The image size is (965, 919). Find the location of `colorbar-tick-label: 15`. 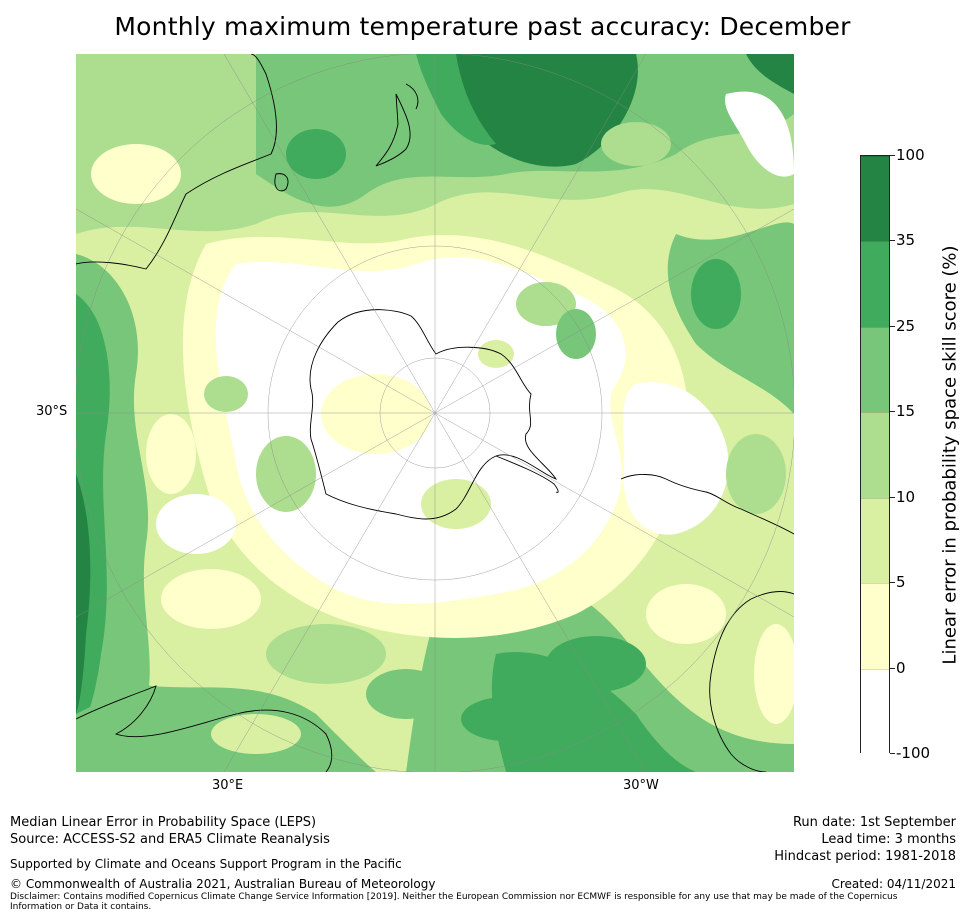

colorbar-tick-label: 15 is located at coordinates (906, 411).